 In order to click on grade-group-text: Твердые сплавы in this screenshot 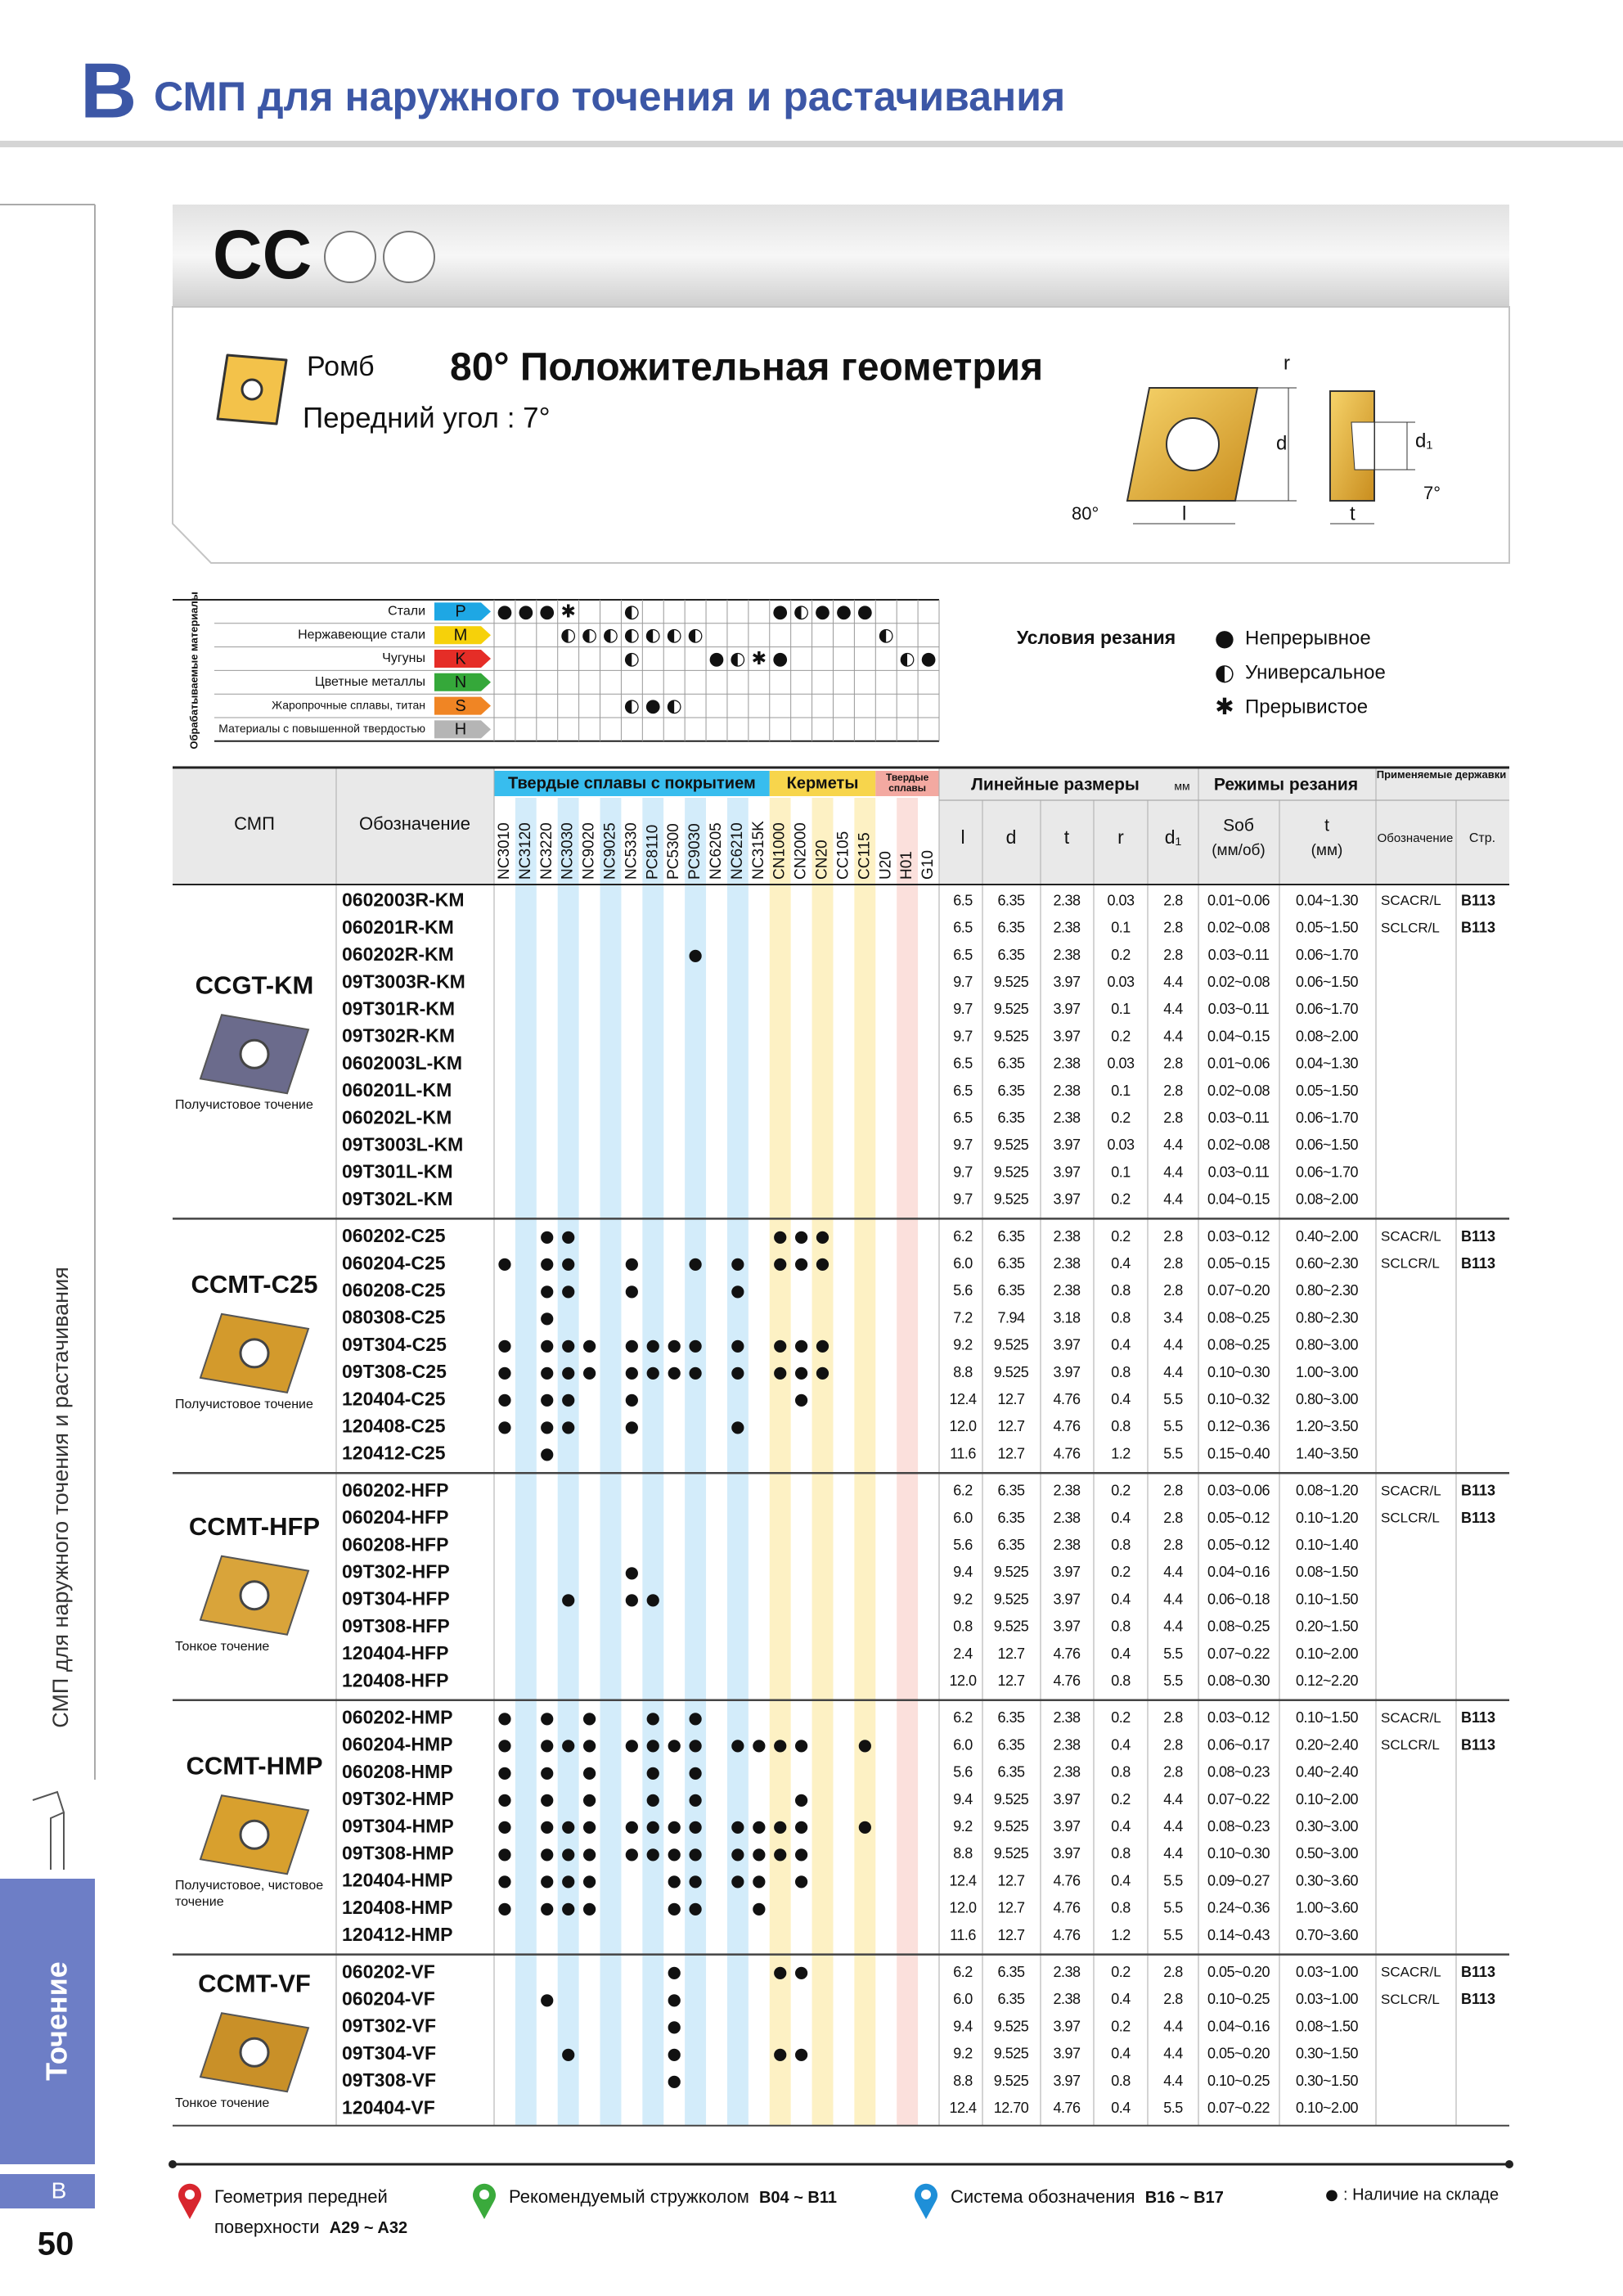, I will do `click(907, 783)`.